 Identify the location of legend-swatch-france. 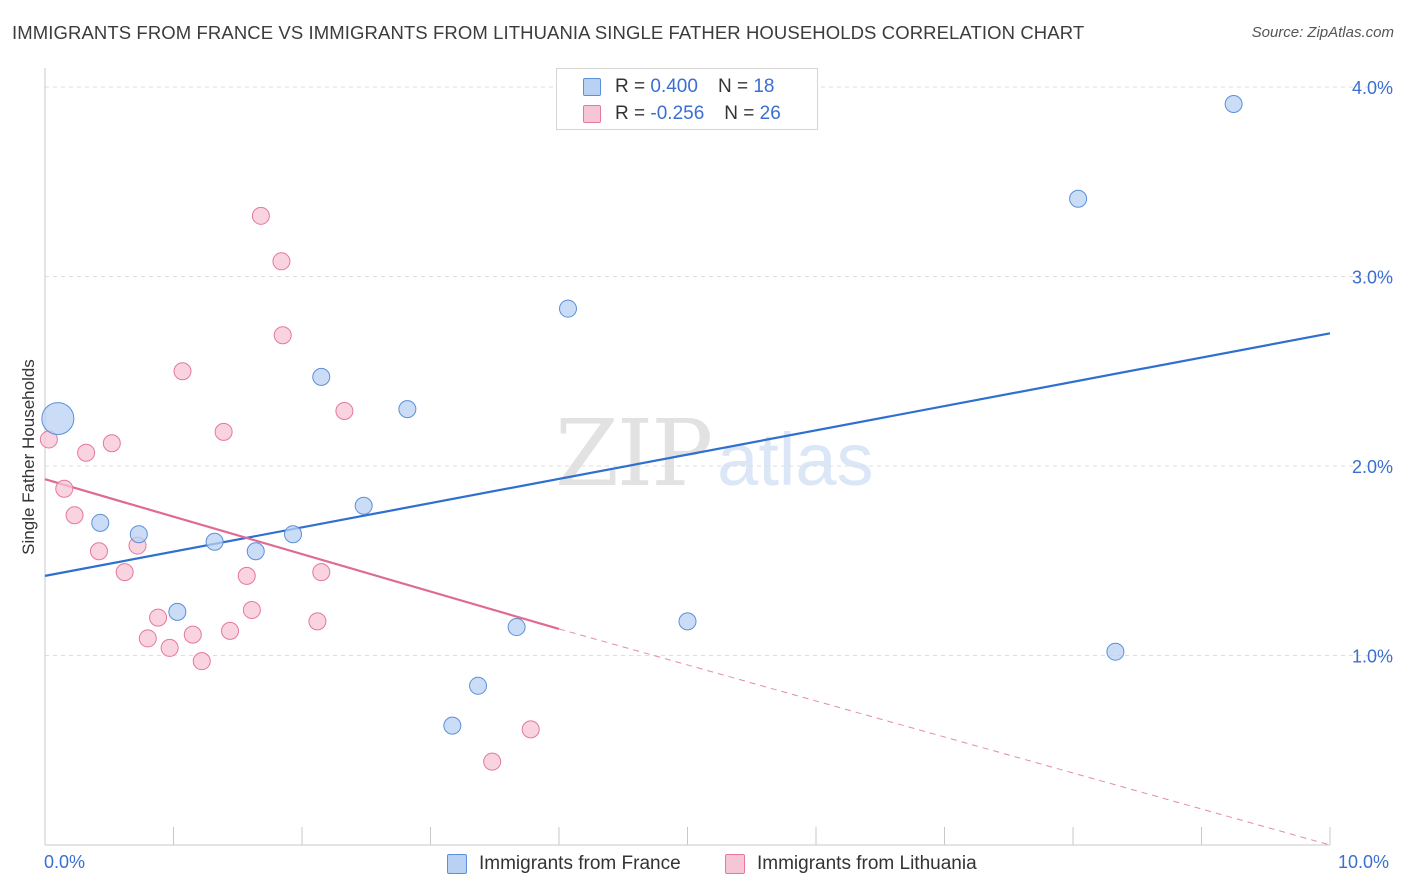
(592, 87).